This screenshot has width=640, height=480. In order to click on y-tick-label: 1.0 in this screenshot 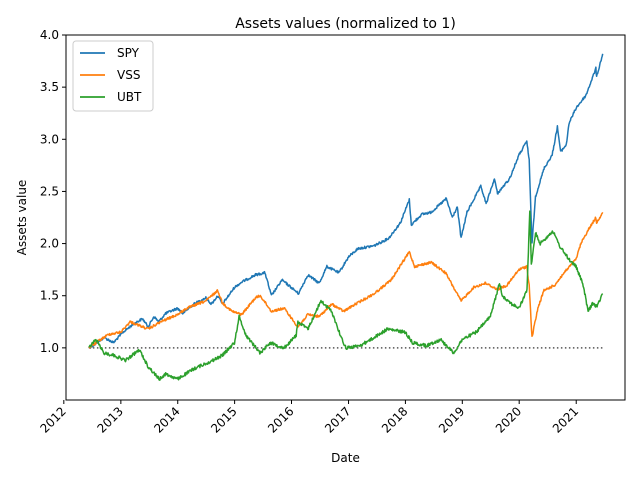, I will do `click(49, 348)`.